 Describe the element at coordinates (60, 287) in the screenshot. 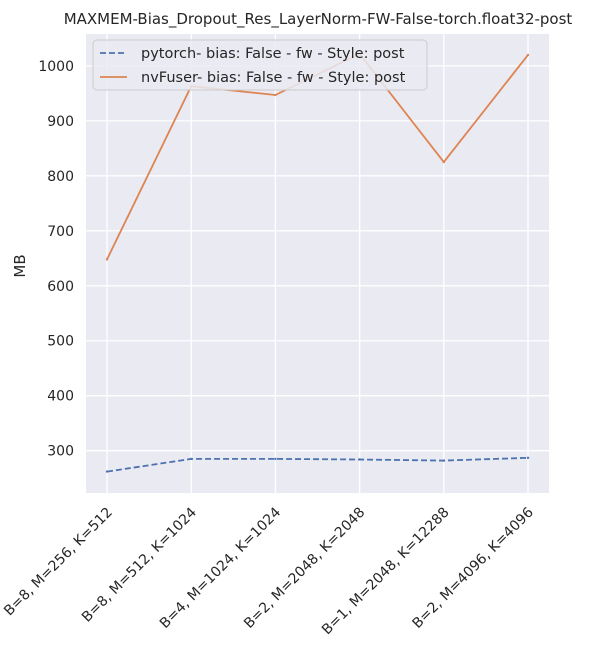

I see `y-tick-label: 600` at that location.